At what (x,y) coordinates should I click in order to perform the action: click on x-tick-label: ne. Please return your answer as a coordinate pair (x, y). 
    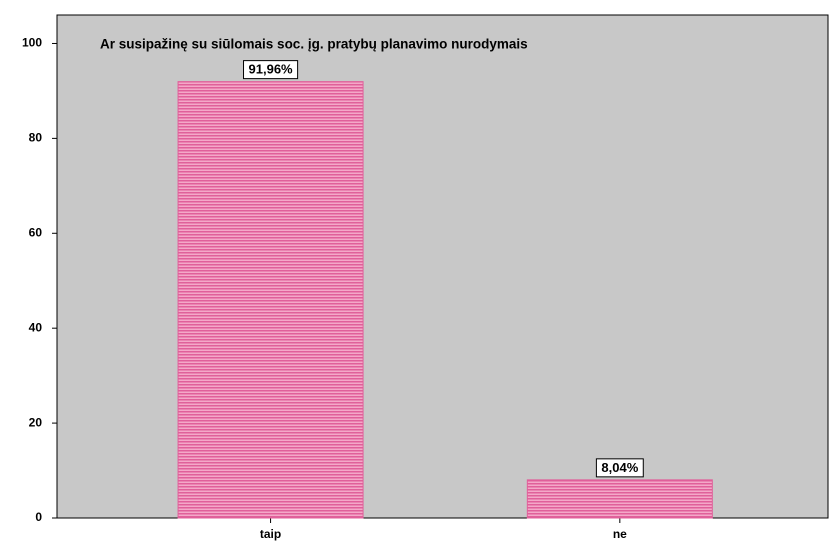
    Looking at the image, I should click on (620, 534).